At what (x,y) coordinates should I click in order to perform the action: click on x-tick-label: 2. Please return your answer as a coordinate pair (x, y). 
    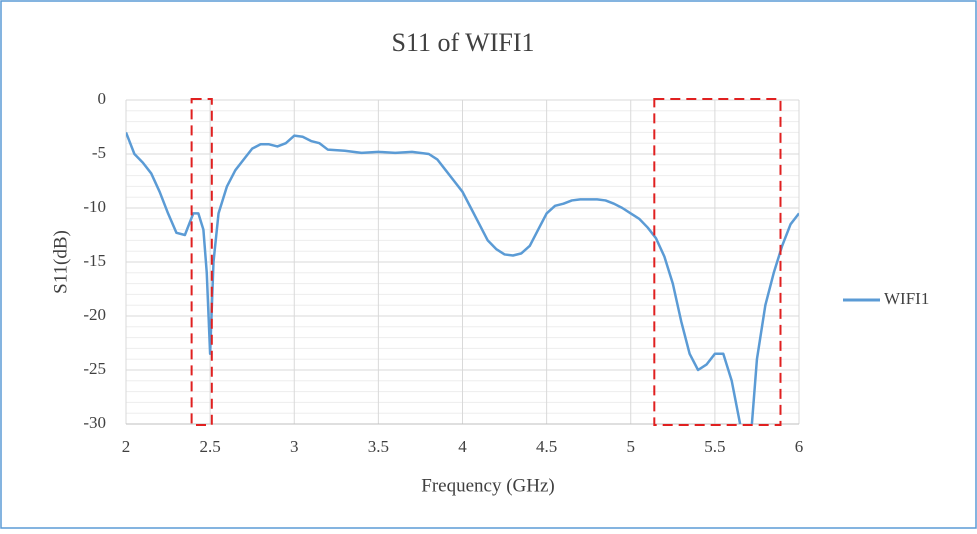
    Looking at the image, I should click on (126, 446).